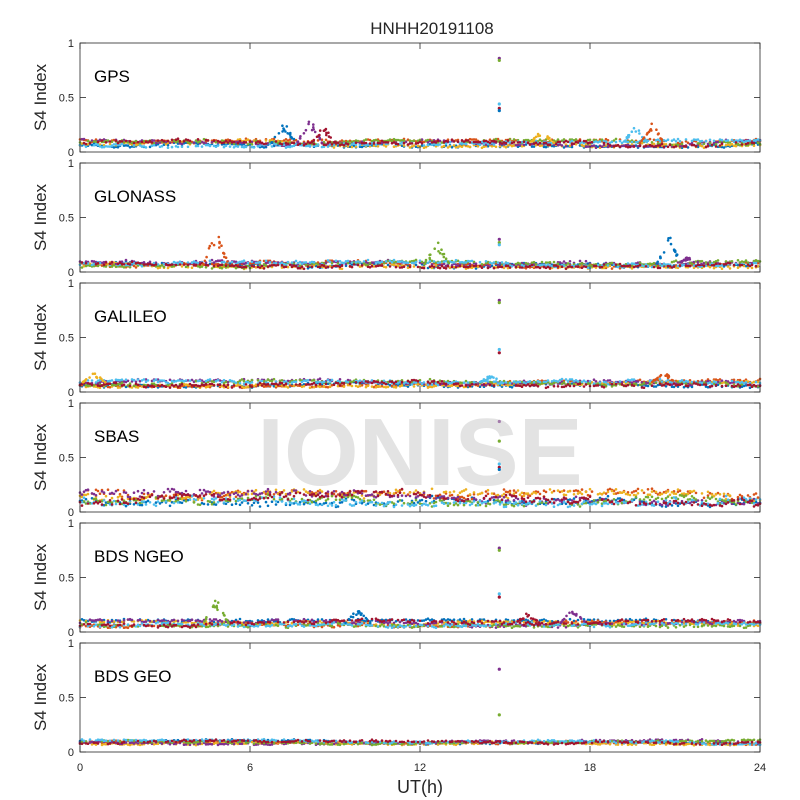  I want to click on panel-background, so click(420, 337).